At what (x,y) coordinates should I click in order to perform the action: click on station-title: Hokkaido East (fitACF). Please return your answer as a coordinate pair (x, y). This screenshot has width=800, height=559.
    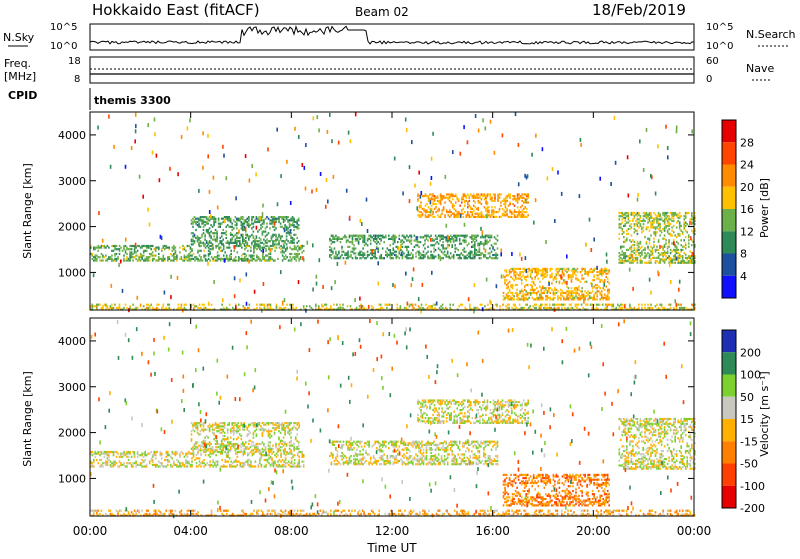
    Looking at the image, I should click on (176, 10).